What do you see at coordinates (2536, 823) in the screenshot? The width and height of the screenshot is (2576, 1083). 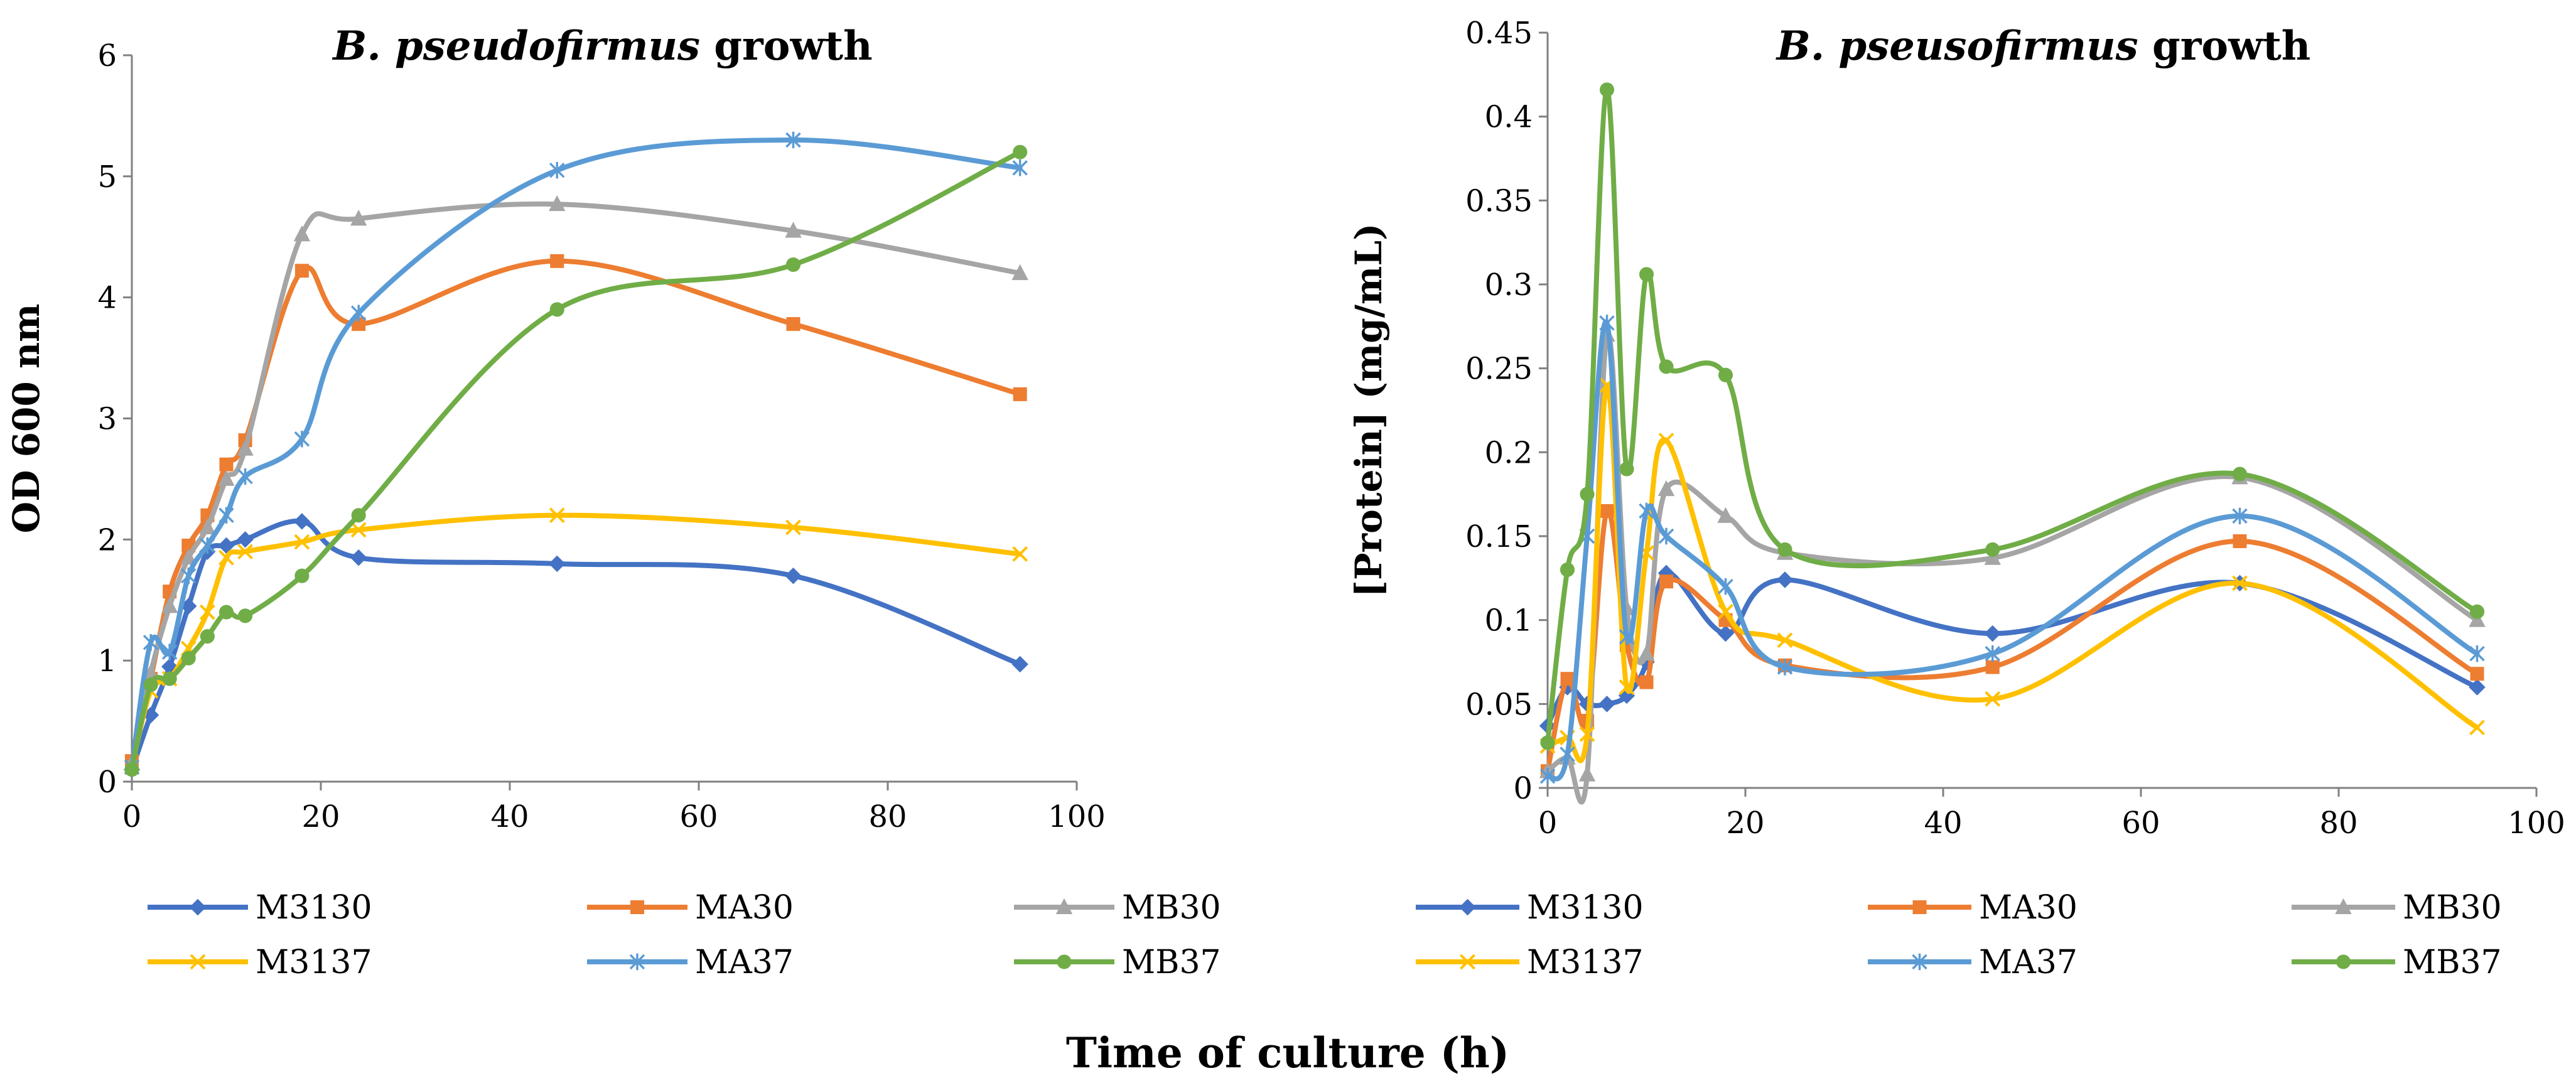 I see `x-tick-label: 100` at bounding box center [2536, 823].